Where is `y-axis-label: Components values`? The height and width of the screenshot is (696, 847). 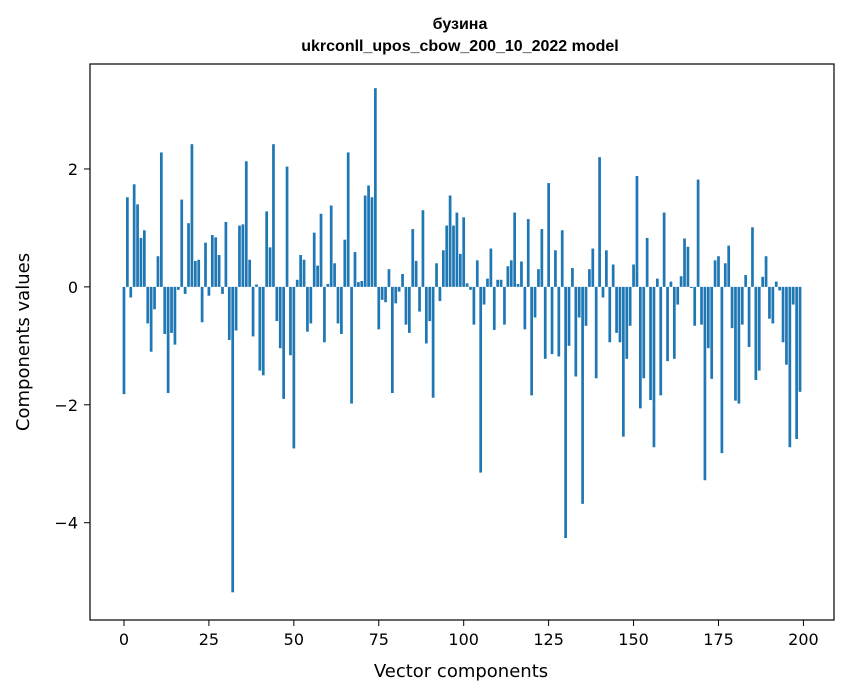
y-axis-label: Components values is located at coordinates (23, 342).